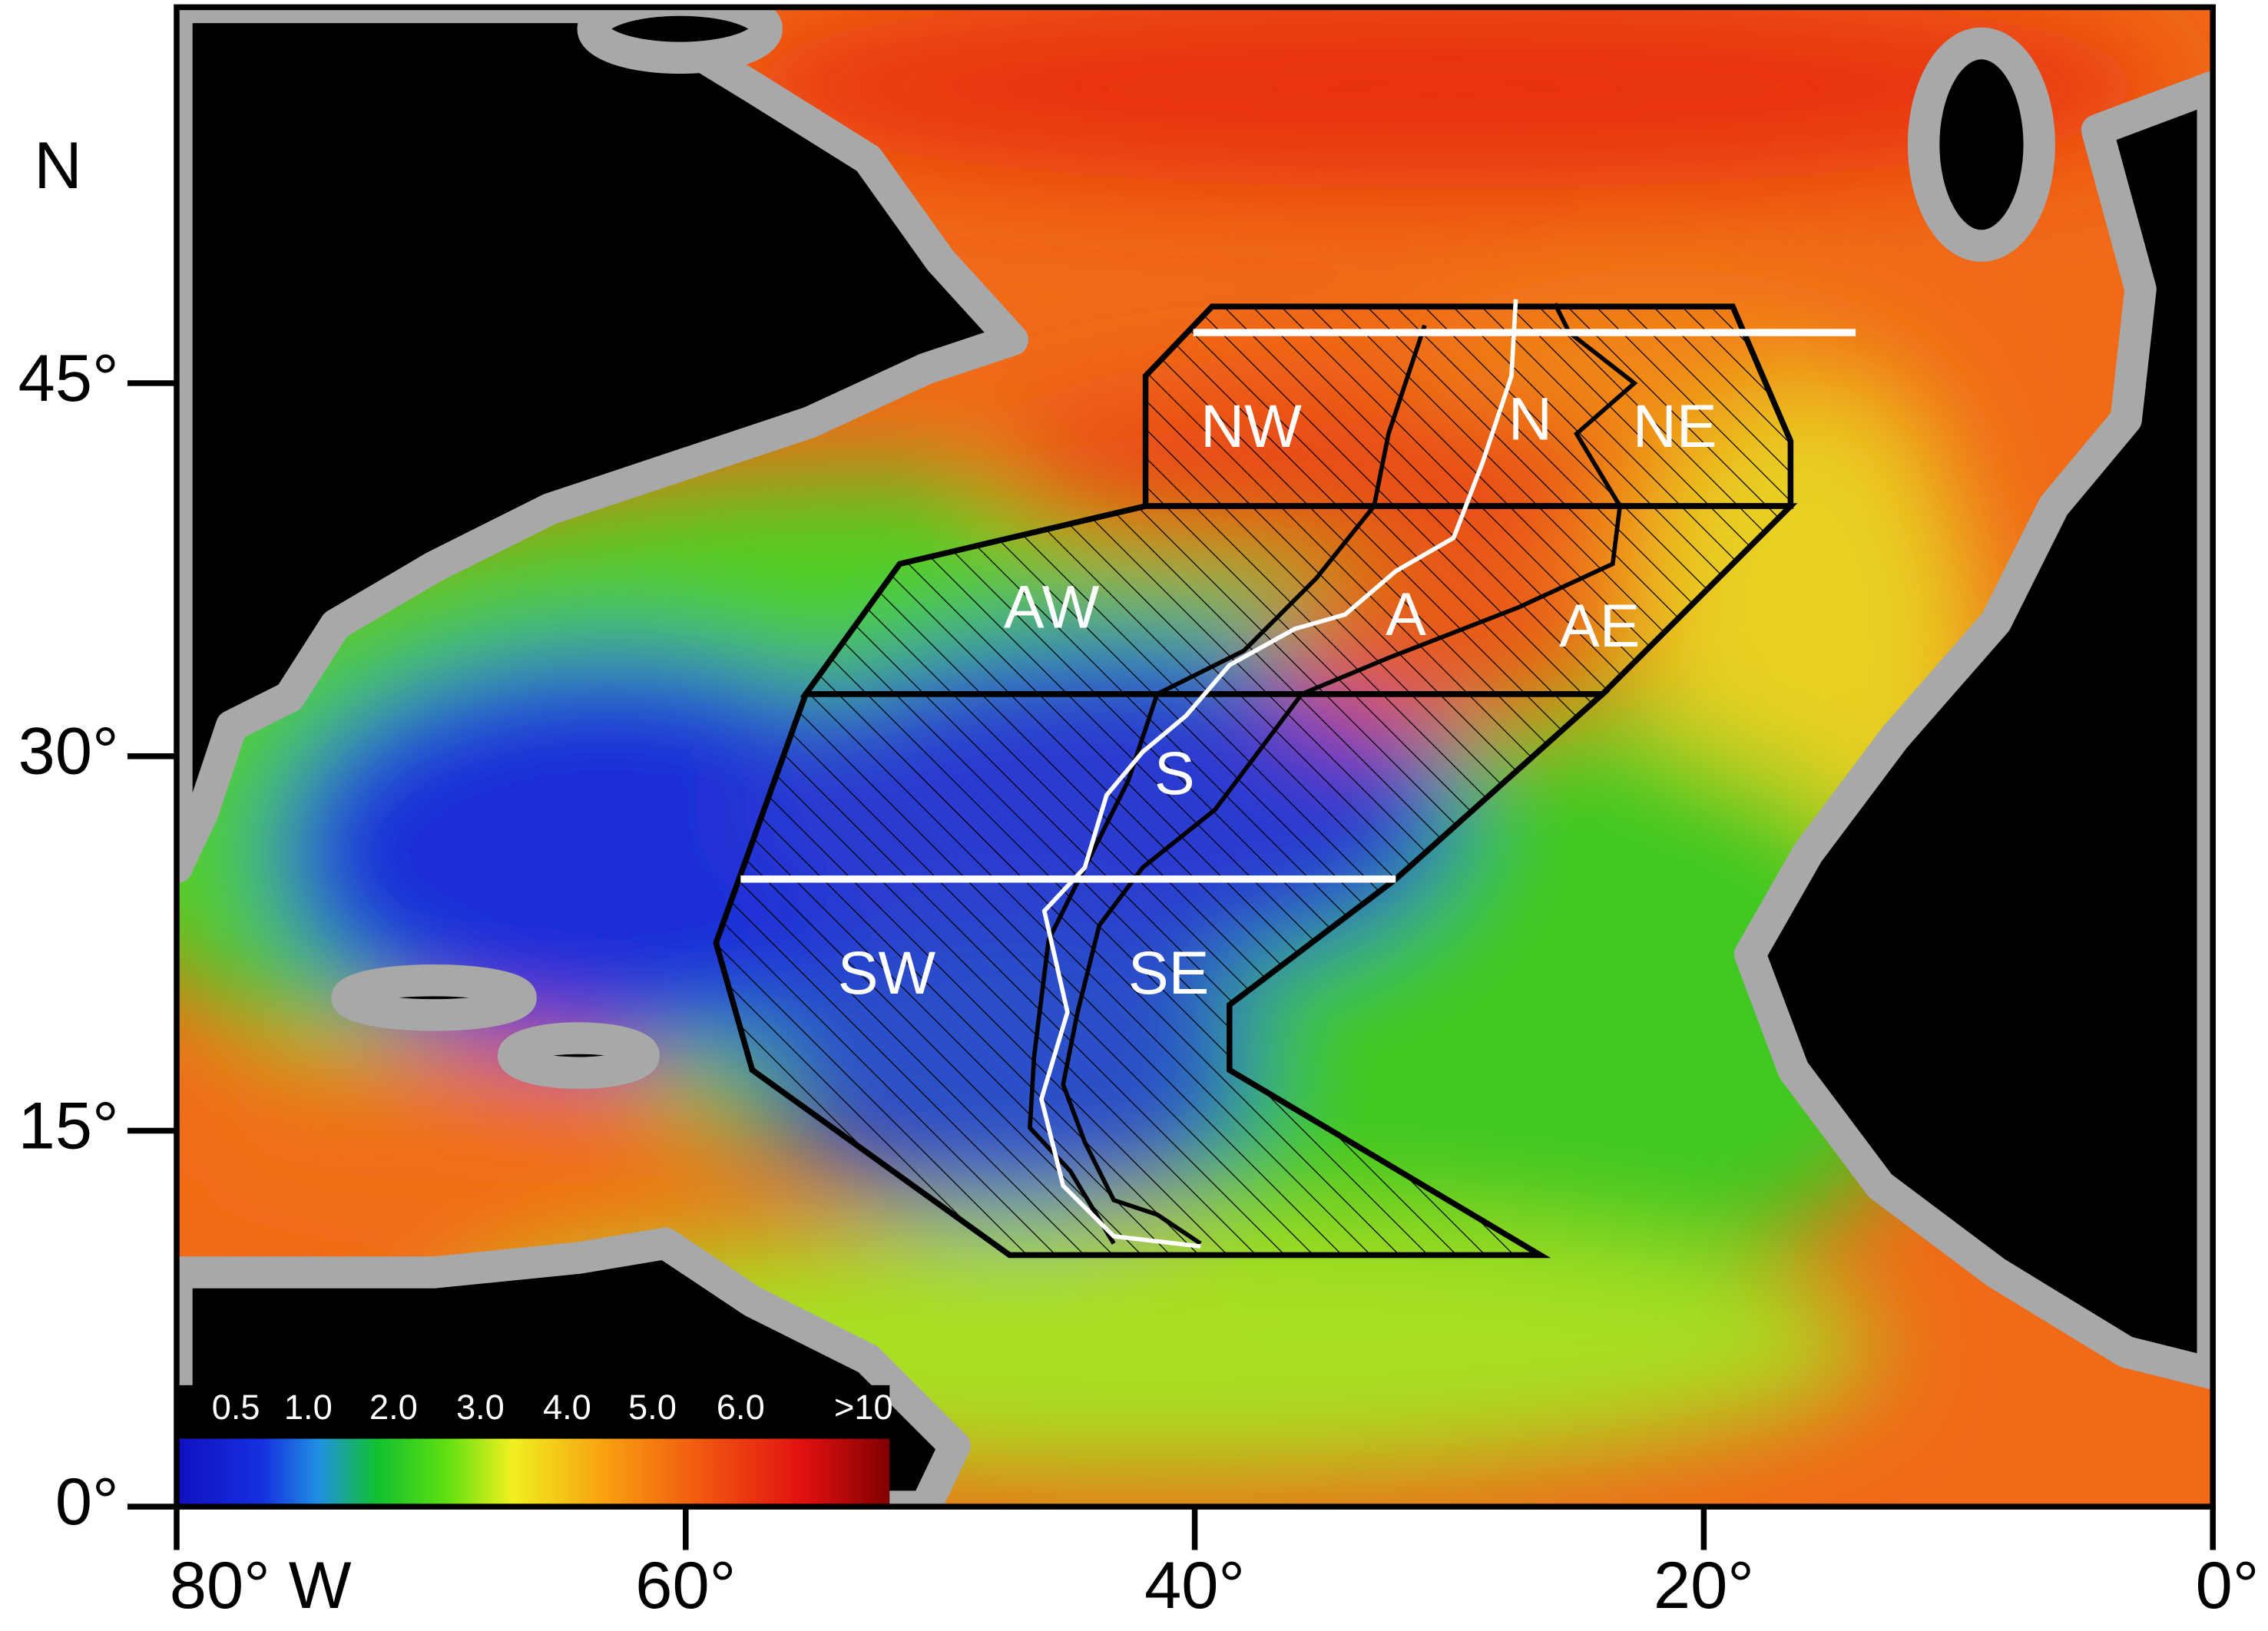  Describe the element at coordinates (308, 1407) in the screenshot. I see `colorbar-label: 1.0` at that location.